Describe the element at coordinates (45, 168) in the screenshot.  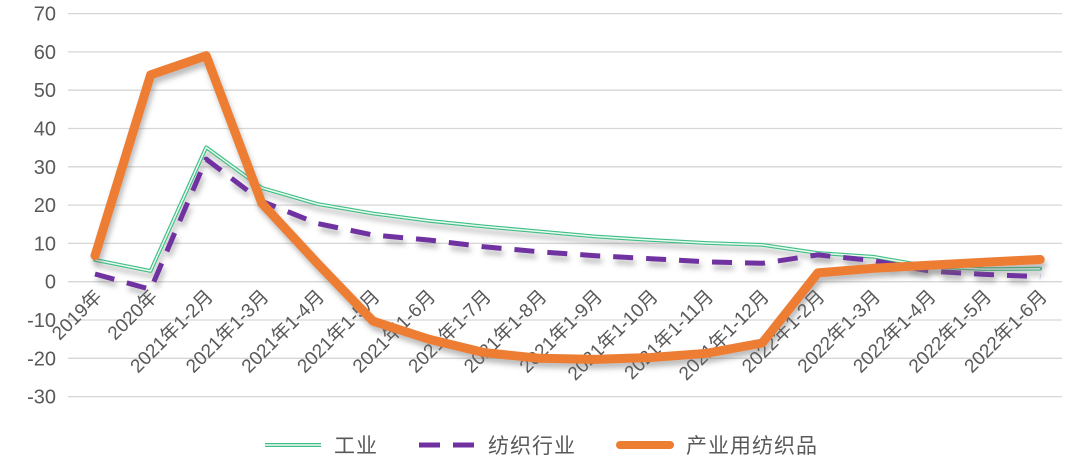
I see `y-axis-tick-label: 30` at that location.